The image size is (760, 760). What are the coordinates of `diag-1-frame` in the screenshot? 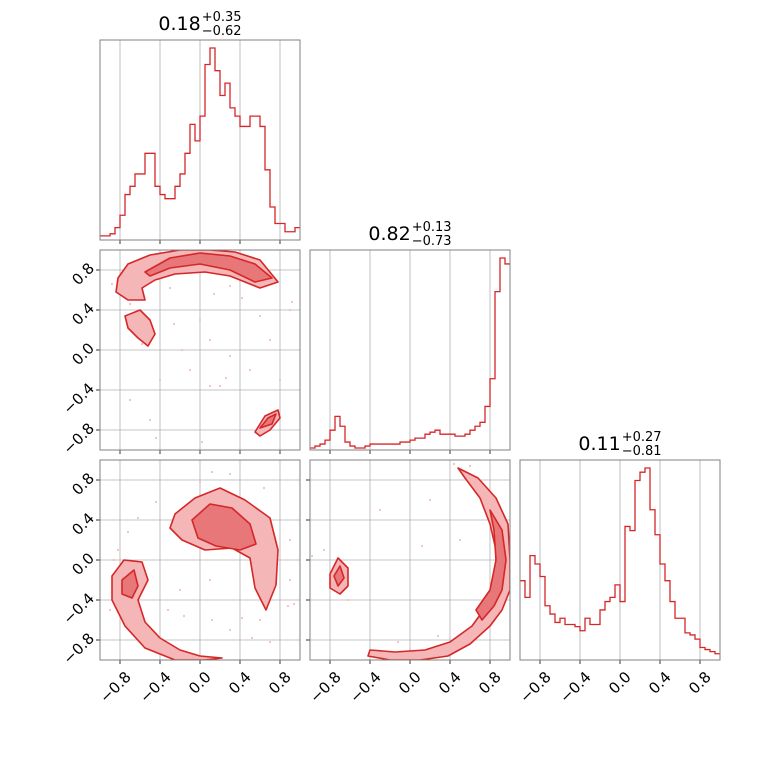 It's located at (410, 350).